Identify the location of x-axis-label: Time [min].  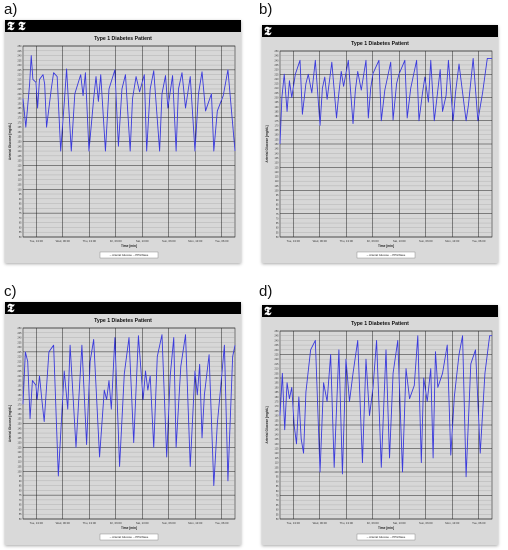
(386, 528).